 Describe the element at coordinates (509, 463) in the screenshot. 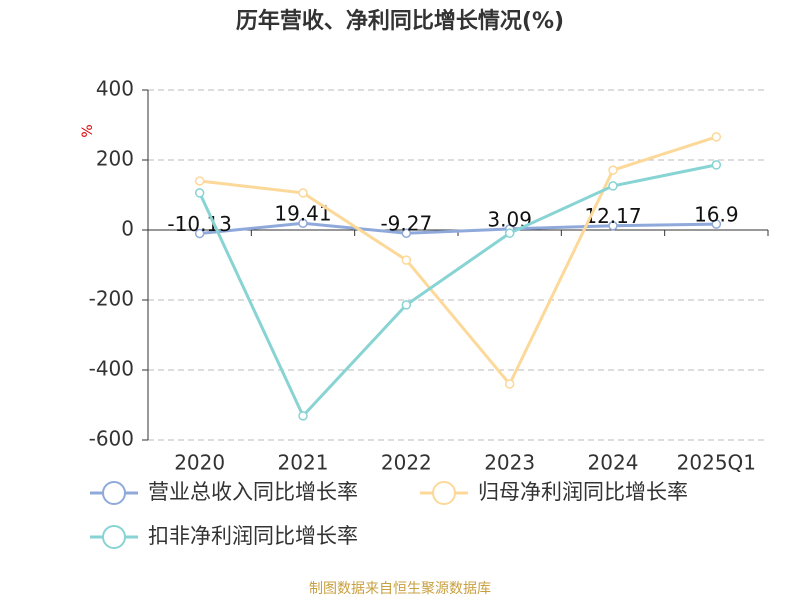

I see `x-tick-label: 2023` at that location.